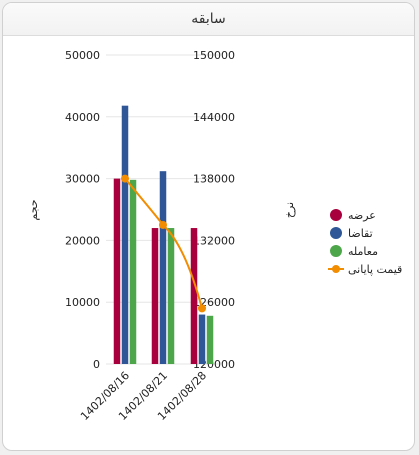 This screenshot has height=455, width=419. What do you see at coordinates (33, 209) in the screenshot?
I see `left-axis-title: حجم` at bounding box center [33, 209].